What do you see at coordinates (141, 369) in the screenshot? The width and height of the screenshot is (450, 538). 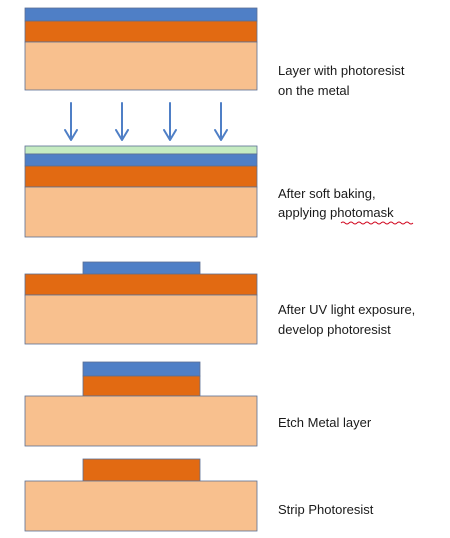 I see `step-4-photoresist-island` at bounding box center [141, 369].